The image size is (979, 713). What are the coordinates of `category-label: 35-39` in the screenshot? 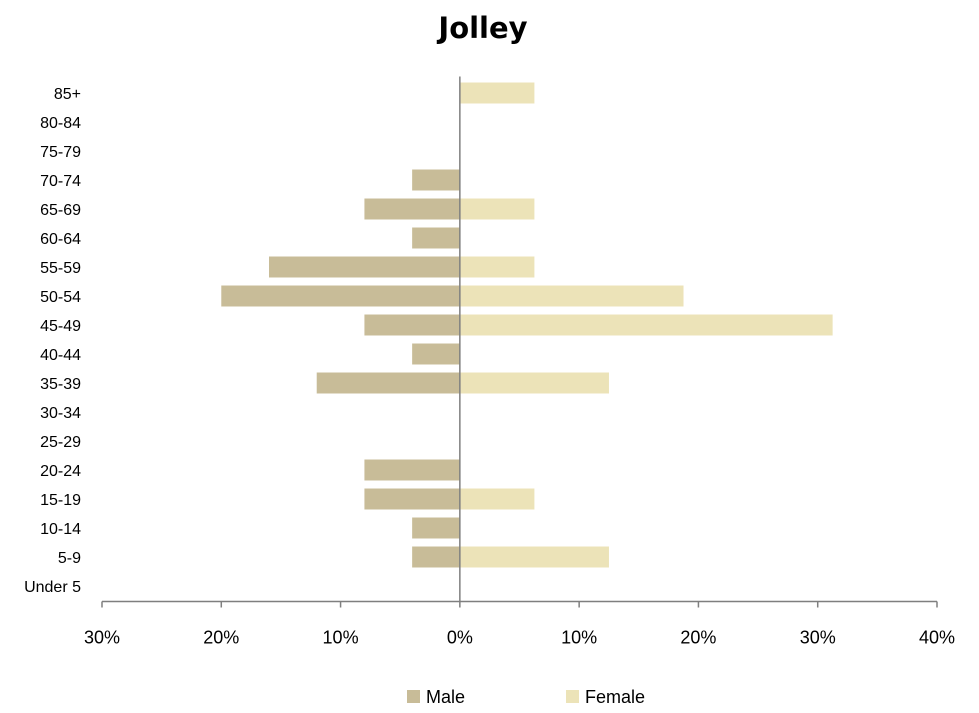 It's located at (60, 384).